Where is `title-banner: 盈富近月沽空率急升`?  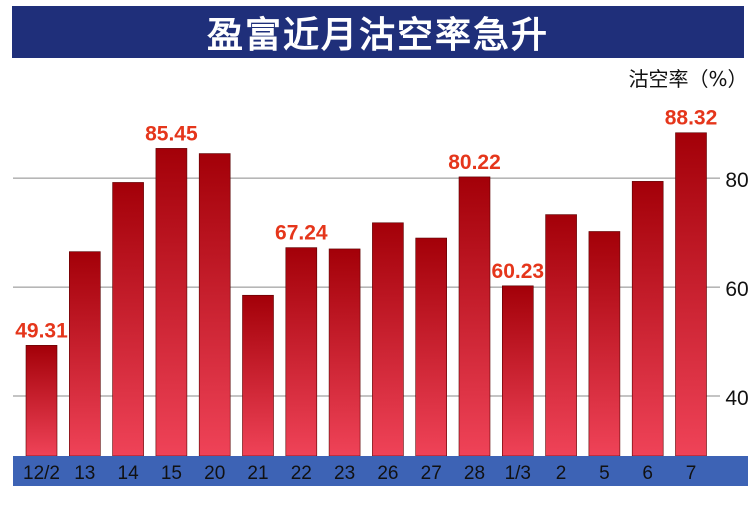 title-banner: 盈富近月沽空率急升 is located at coordinates (378, 32).